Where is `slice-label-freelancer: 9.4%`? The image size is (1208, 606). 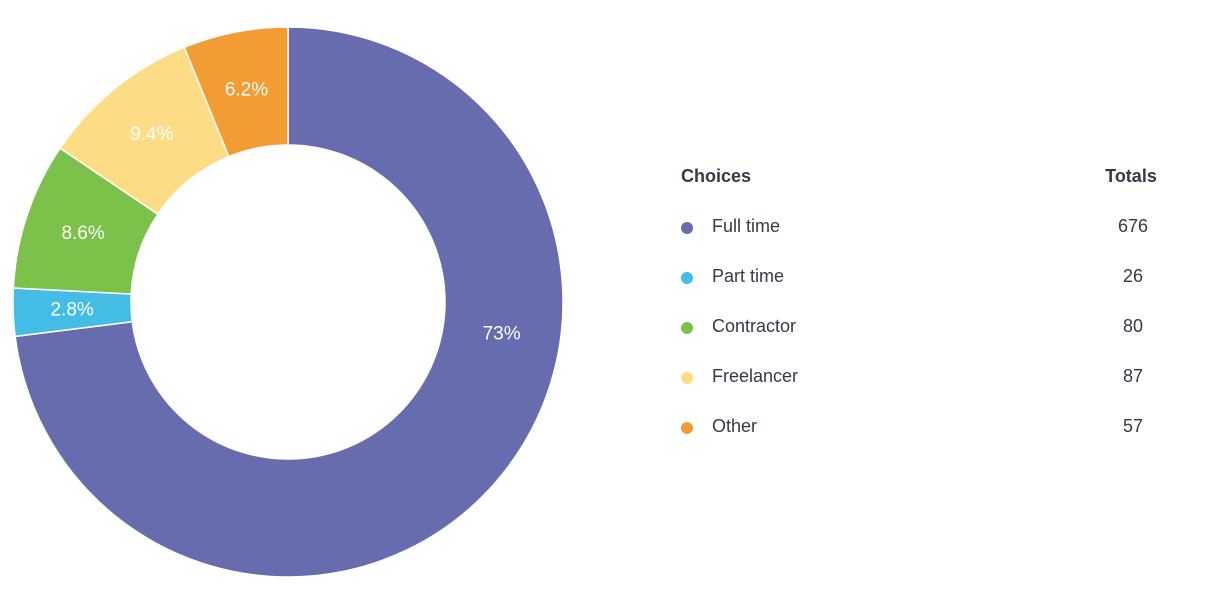
slice-label-freelancer: 9.4% is located at coordinates (151, 134).